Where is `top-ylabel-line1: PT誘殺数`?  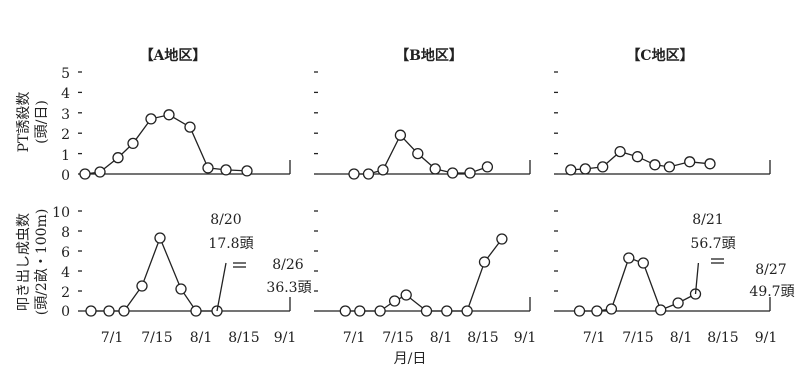
top-ylabel-line1: PT誘殺数 is located at coordinates (24, 122).